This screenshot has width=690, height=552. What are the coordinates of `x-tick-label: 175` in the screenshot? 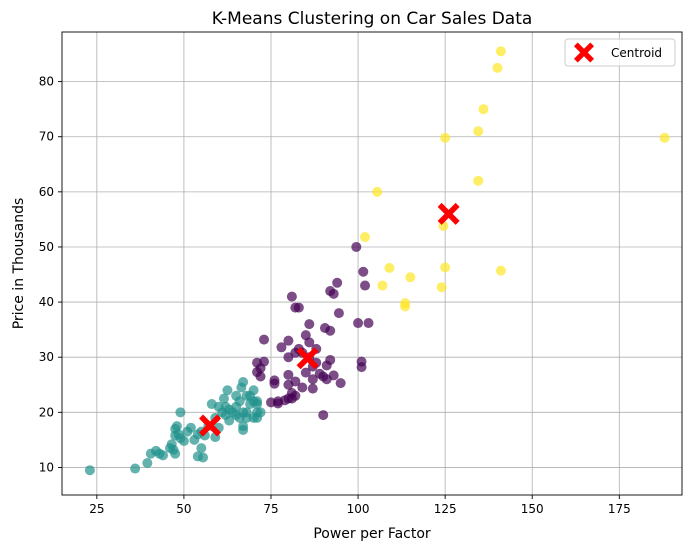 It's located at (619, 509).